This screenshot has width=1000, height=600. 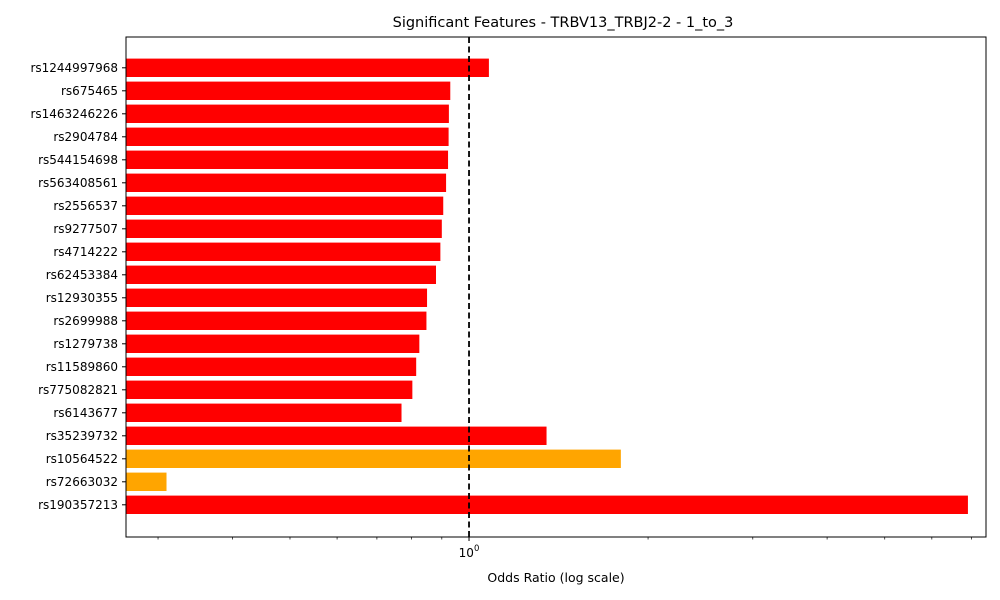 What do you see at coordinates (555, 577) in the screenshot?
I see `x-axis-label: Odds Ratio (log scale)` at bounding box center [555, 577].